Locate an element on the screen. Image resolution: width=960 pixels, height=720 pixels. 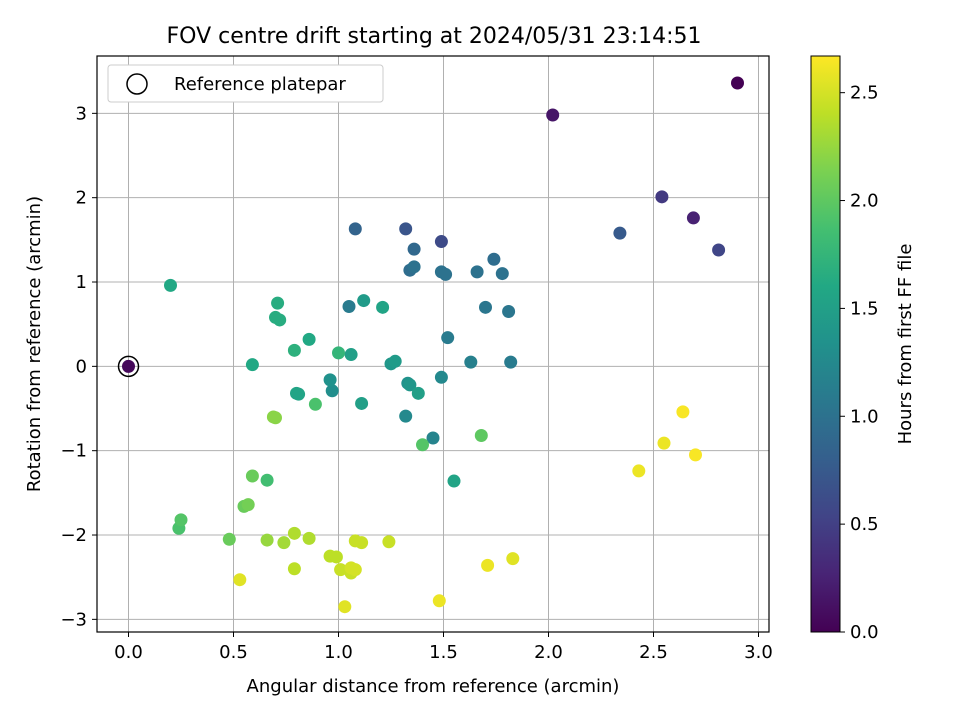
legend-box is located at coordinates (245, 83).